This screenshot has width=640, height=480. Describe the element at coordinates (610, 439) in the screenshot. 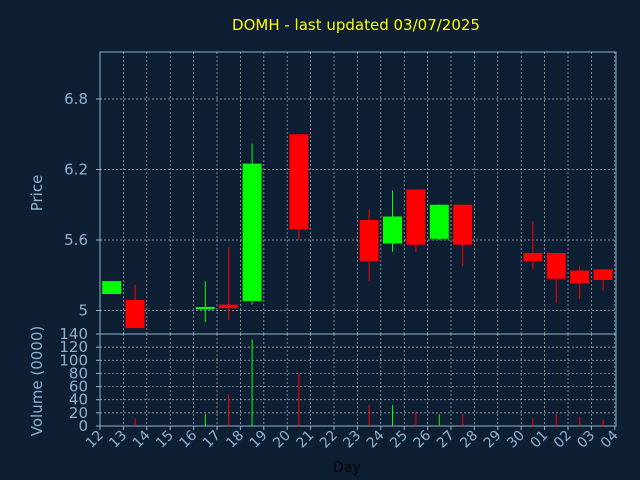

I see `x-tick-label: 04` at that location.